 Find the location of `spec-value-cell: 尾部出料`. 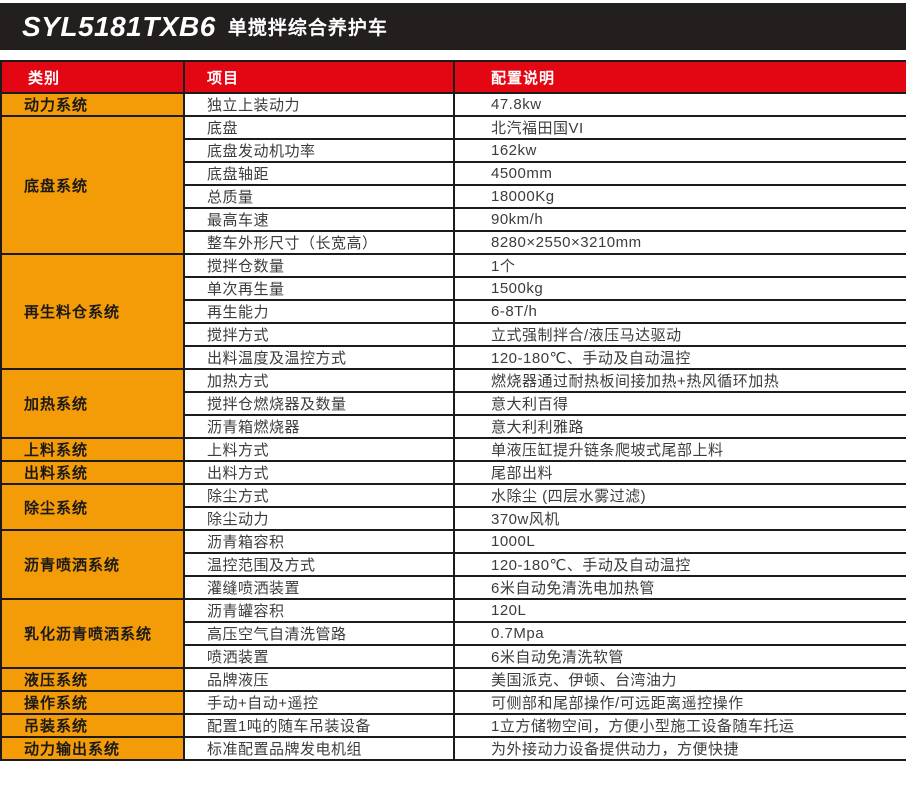

spec-value-cell: 尾部出料 is located at coordinates (679, 472).